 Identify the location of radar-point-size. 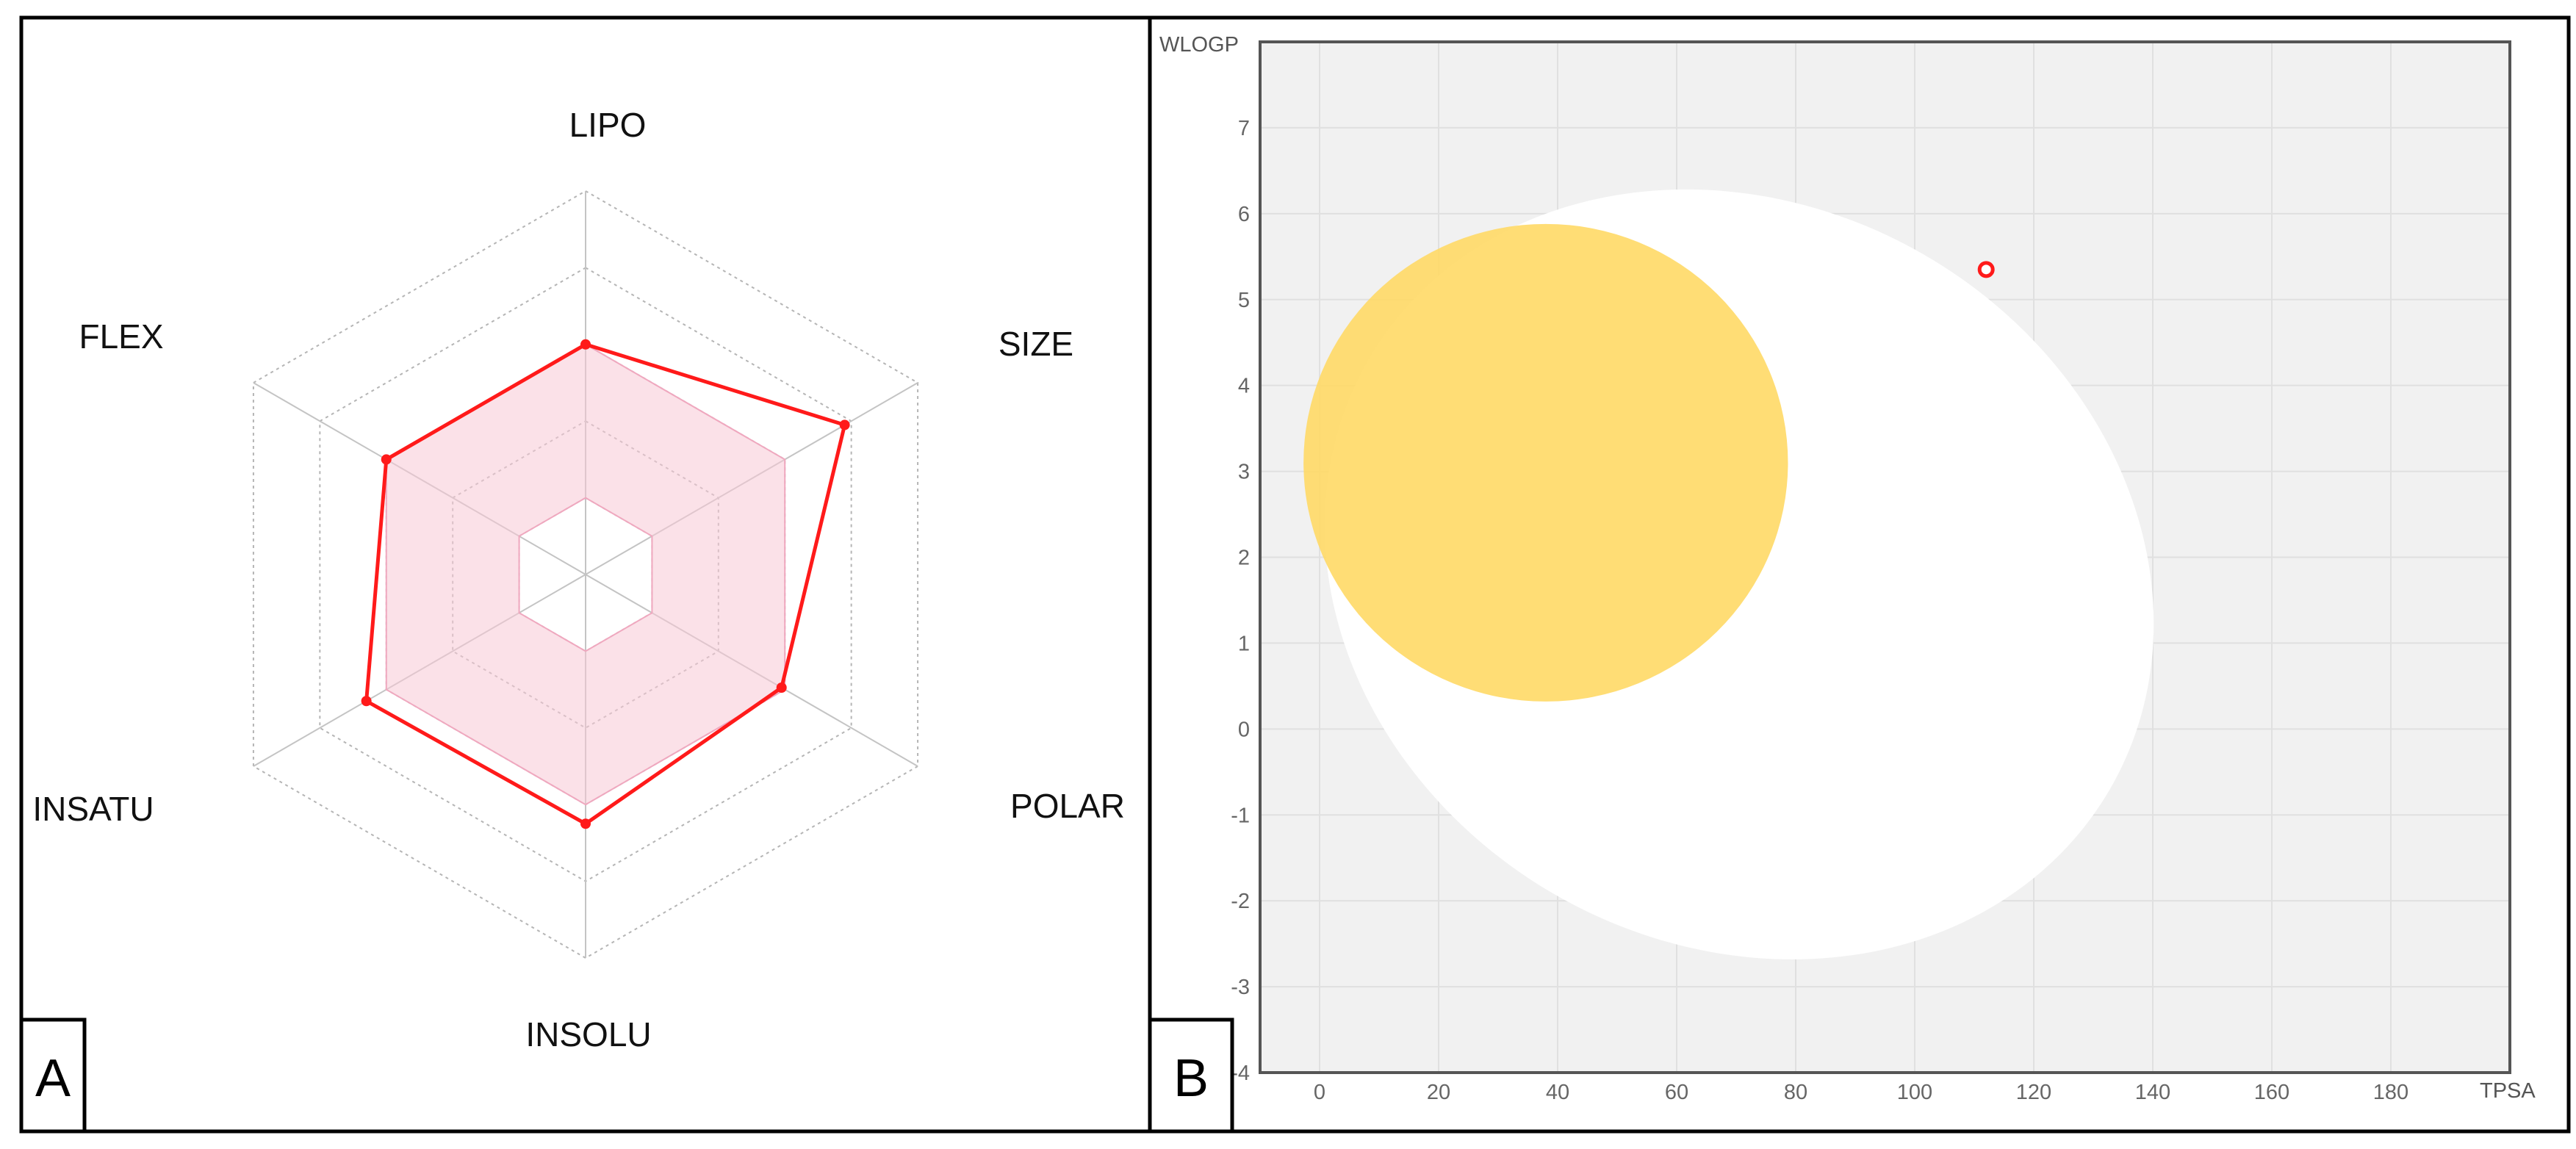
(844, 425).